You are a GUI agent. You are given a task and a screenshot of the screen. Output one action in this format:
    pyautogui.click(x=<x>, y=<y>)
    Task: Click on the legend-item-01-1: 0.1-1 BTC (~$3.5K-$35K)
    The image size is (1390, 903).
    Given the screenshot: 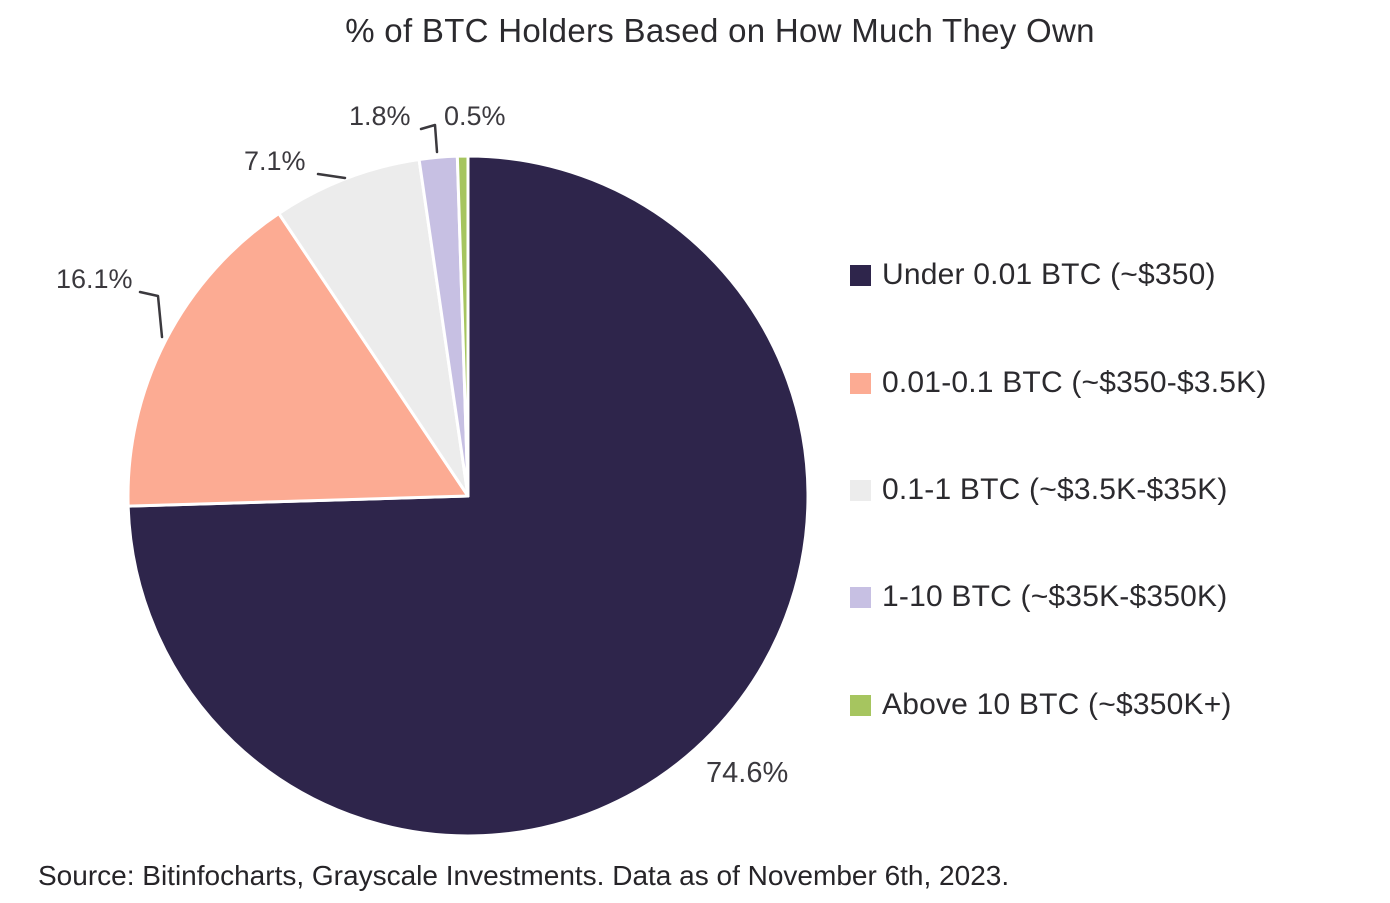 What is the action you would take?
    pyautogui.click(x=1039, y=490)
    